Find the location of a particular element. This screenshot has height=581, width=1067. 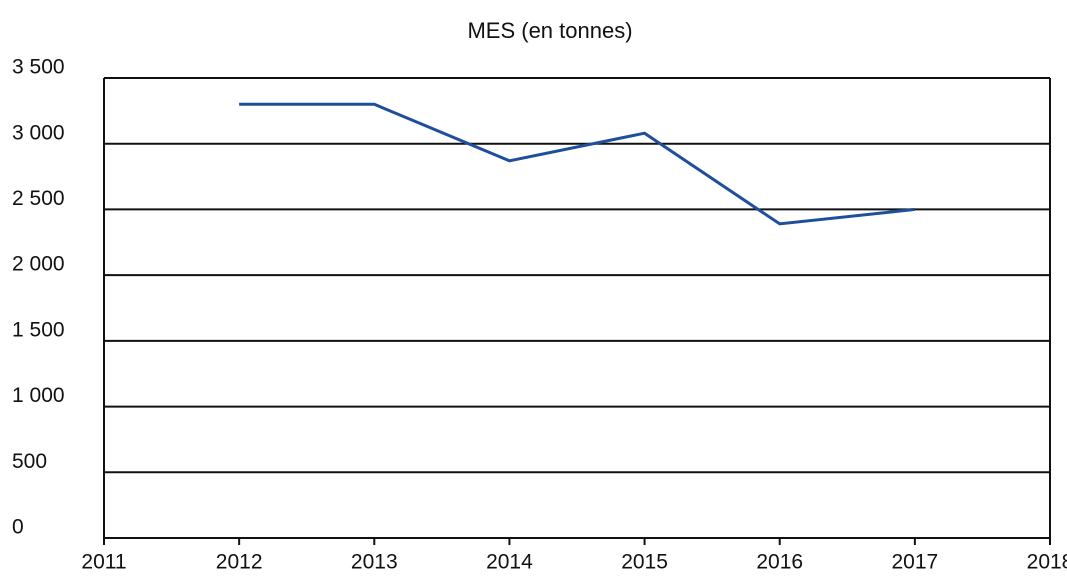

x-tick-label: 2011 is located at coordinates (103, 562).